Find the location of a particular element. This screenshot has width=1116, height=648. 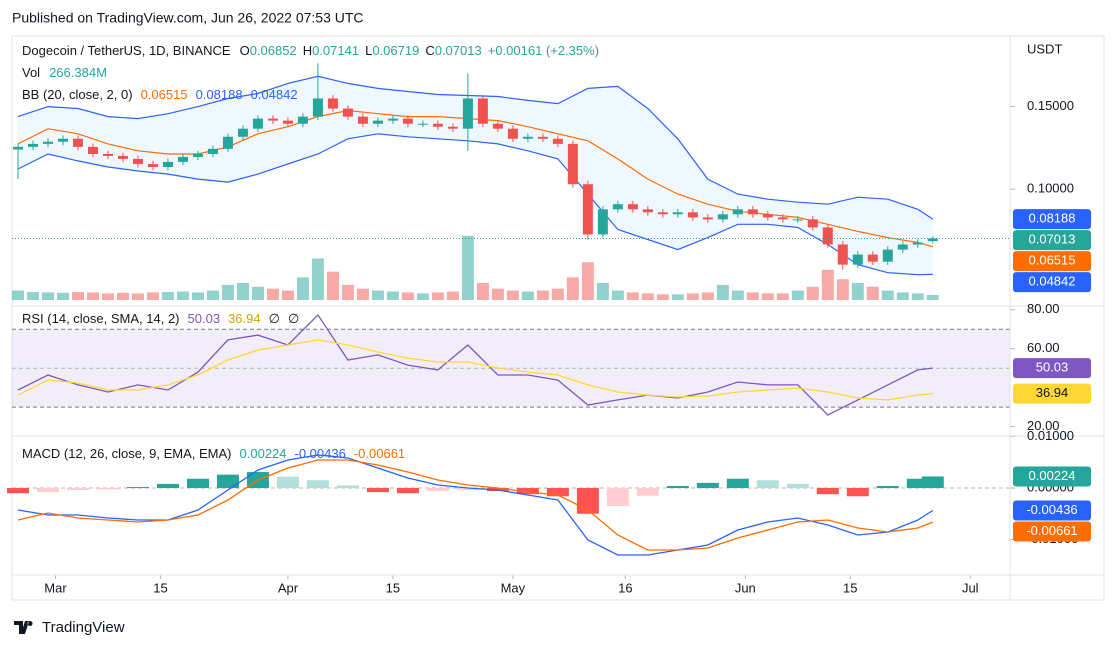

macd-line is located at coordinates (475, 505).